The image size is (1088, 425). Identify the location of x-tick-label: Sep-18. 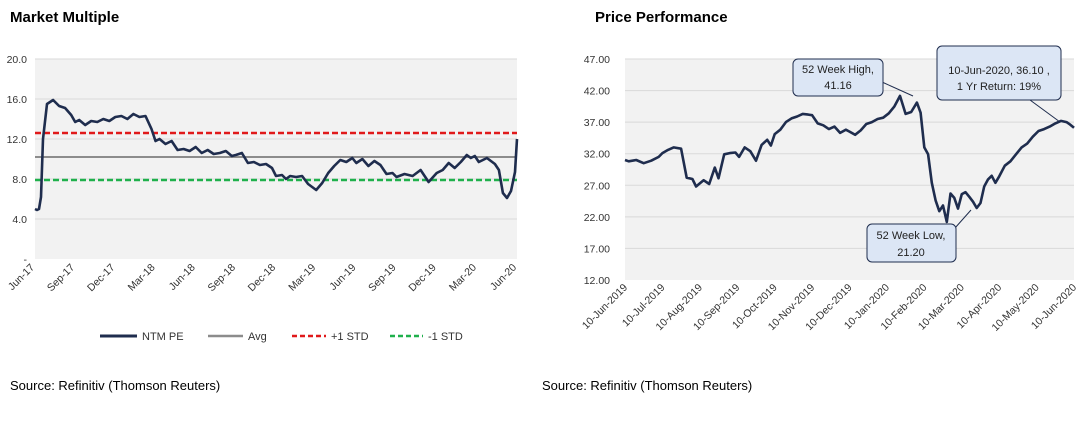
(222, 278).